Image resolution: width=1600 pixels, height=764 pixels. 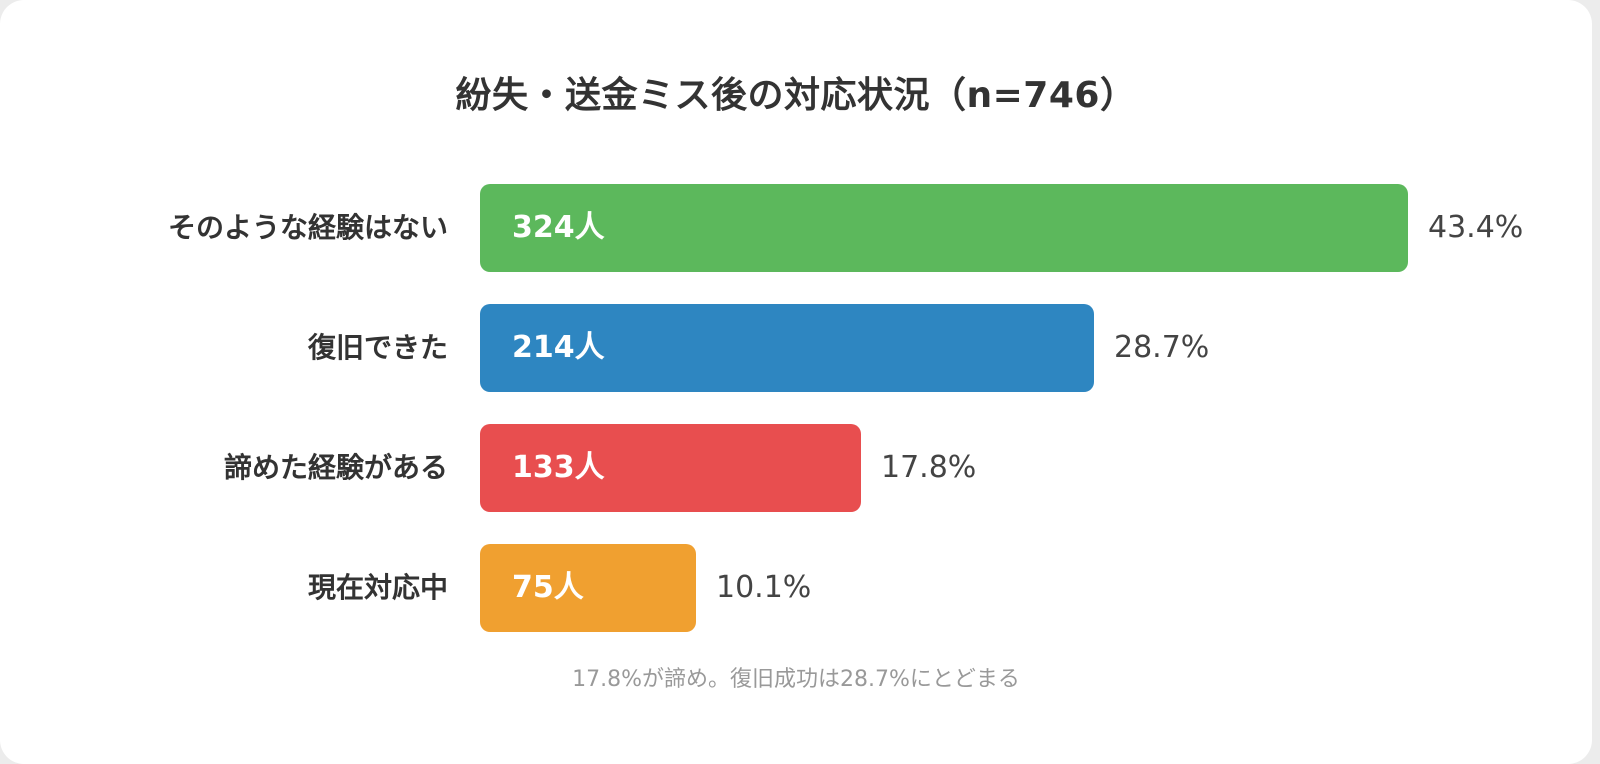 I want to click on bar-percent-label: 43.4%, so click(x=1476, y=227).